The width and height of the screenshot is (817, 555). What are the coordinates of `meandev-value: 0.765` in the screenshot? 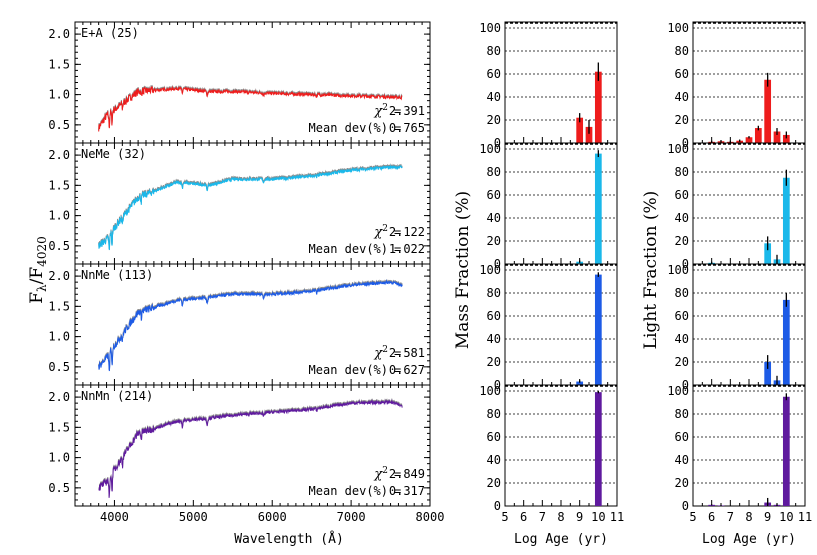 It's located at (407, 128).